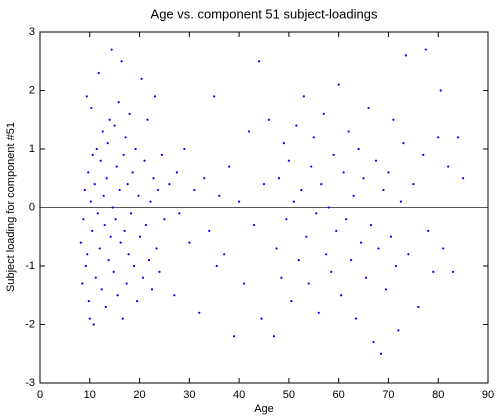 This screenshot has width=497, height=418. What do you see at coordinates (339, 395) in the screenshot?
I see `x-tick-label: 60` at bounding box center [339, 395].